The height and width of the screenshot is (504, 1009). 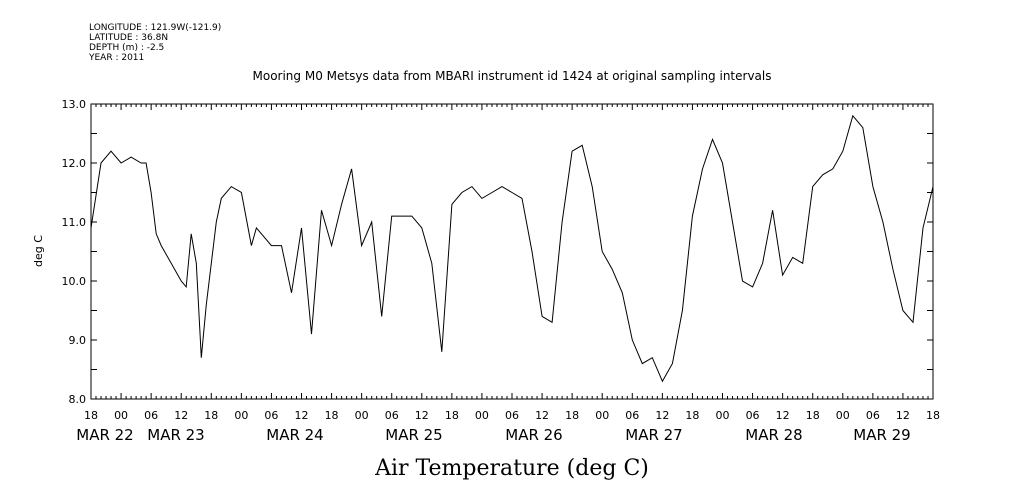 I want to click on latitude-label: LATITUDE : 36.8N, so click(x=128, y=38).